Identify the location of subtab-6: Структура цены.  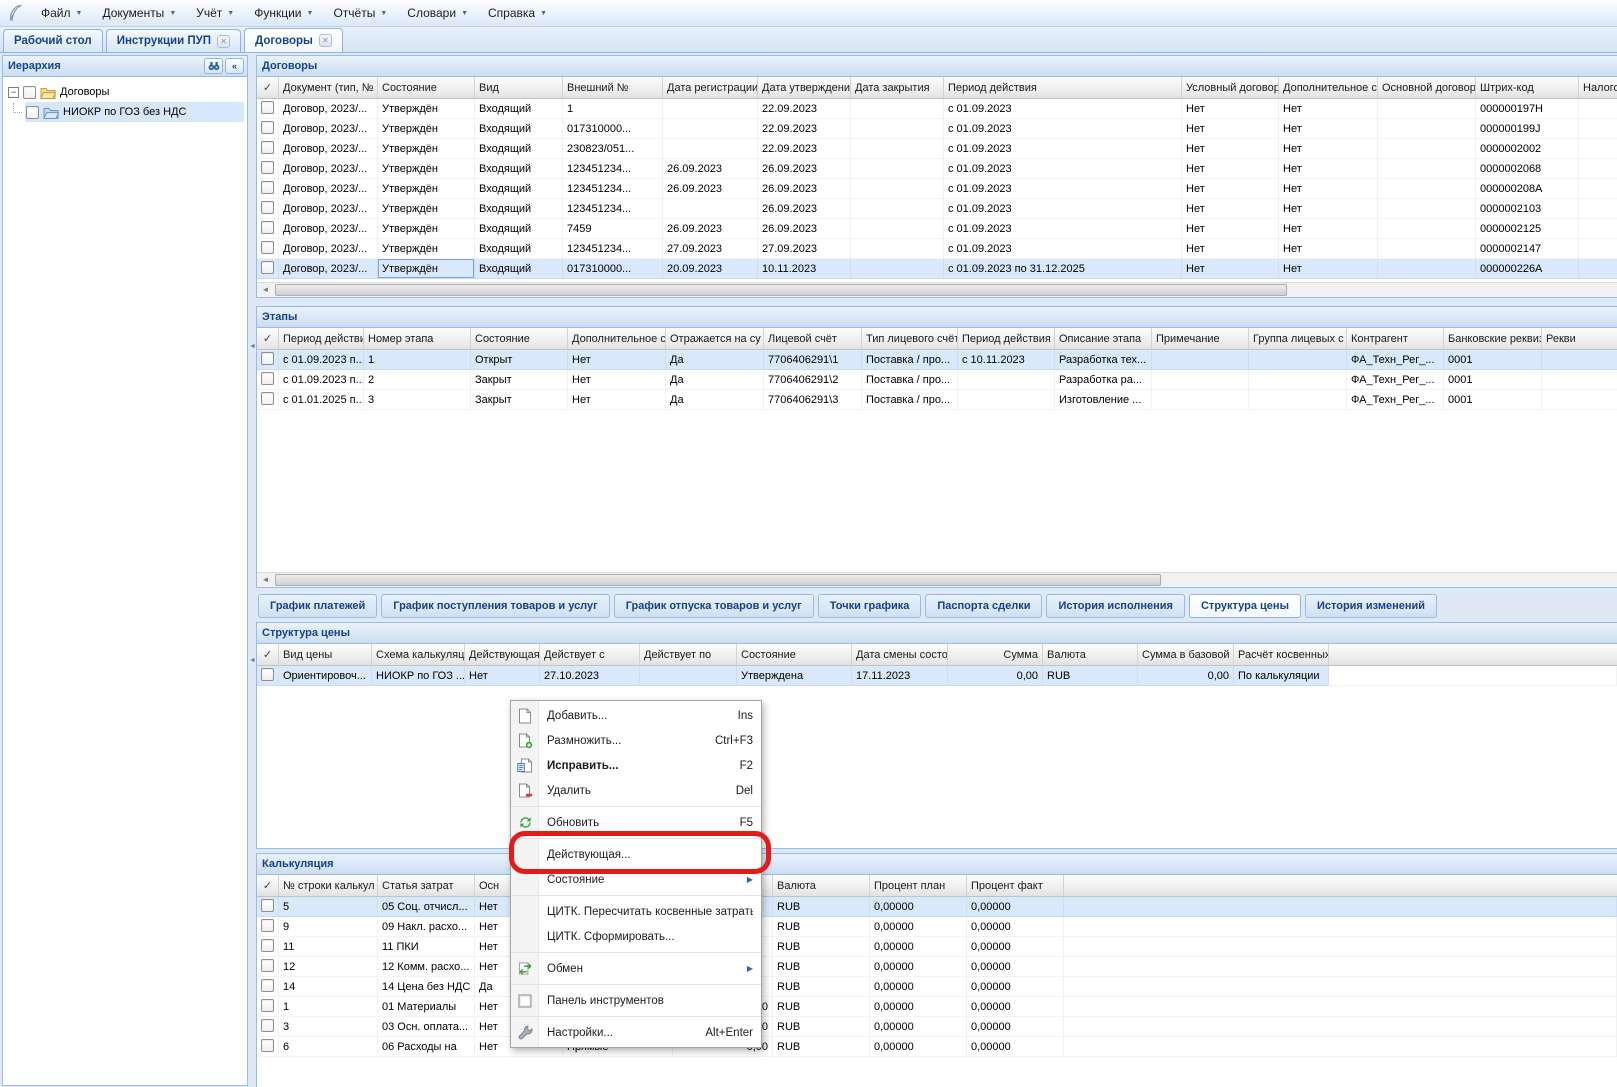
(1244, 606).